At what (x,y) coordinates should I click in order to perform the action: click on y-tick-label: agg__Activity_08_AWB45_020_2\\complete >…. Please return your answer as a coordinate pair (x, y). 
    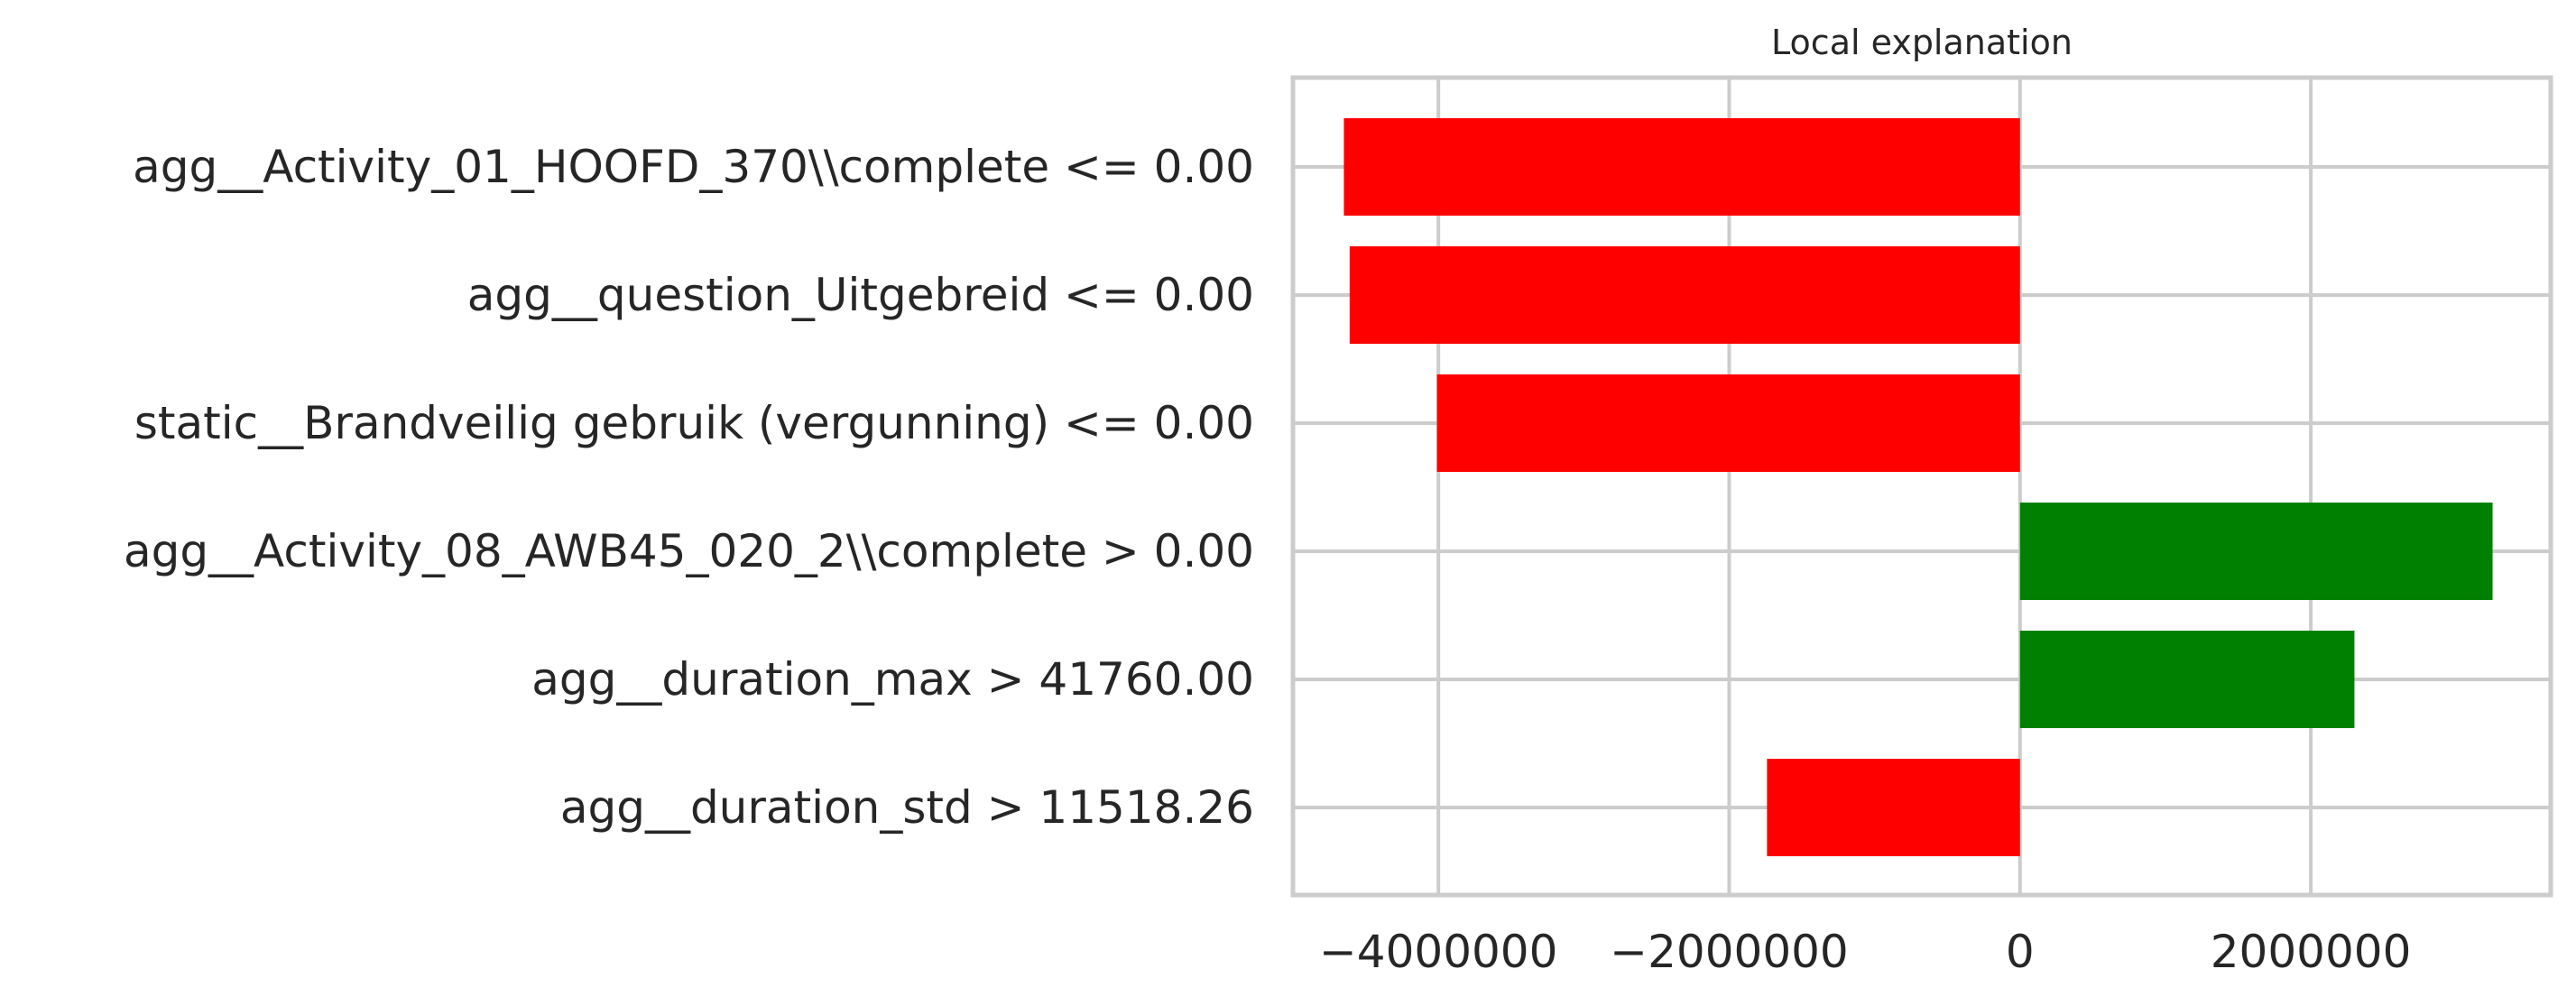
    Looking at the image, I should click on (689, 551).